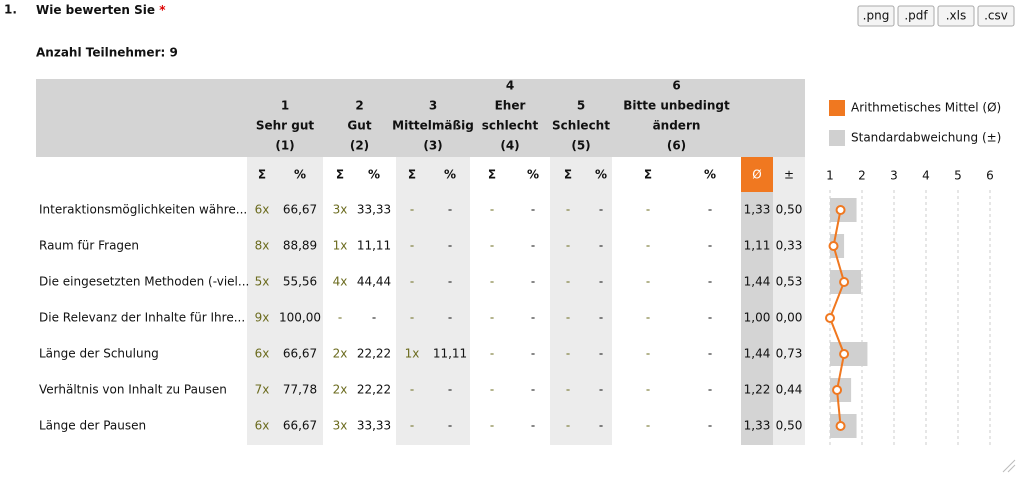 The height and width of the screenshot is (477, 1024). Describe the element at coordinates (830, 176) in the screenshot. I see `x-tick-label: 1` at that location.